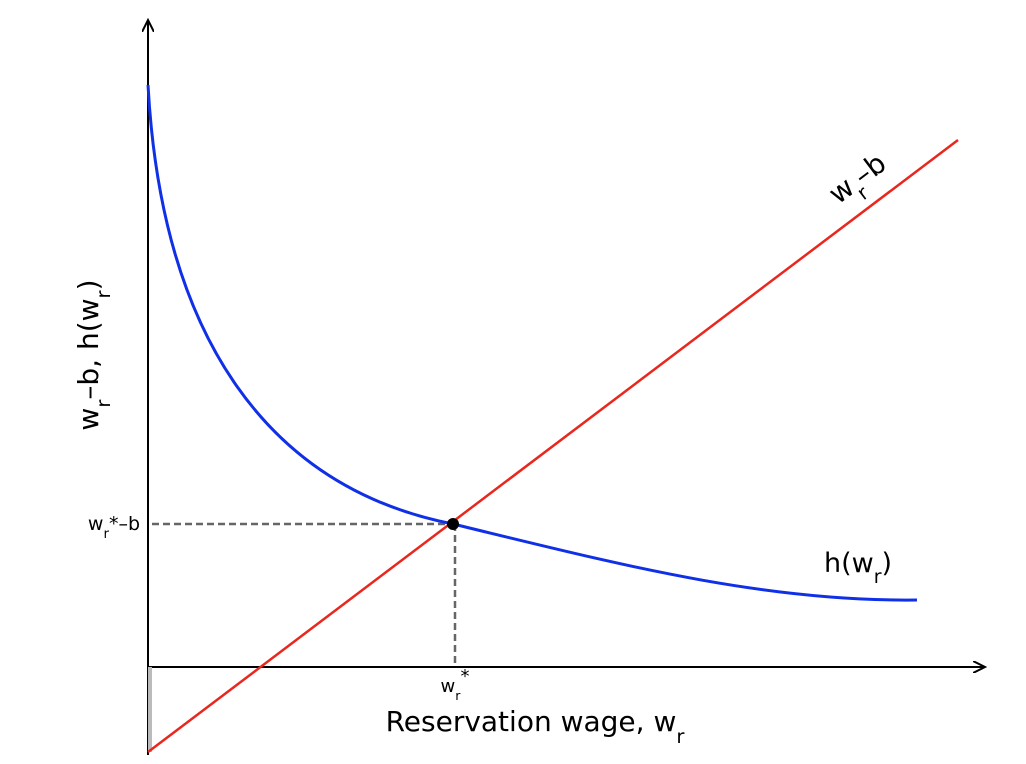 This screenshot has height=764, width=1026. I want to click on equilibrium-x-label: wr*, so click(455, 684).